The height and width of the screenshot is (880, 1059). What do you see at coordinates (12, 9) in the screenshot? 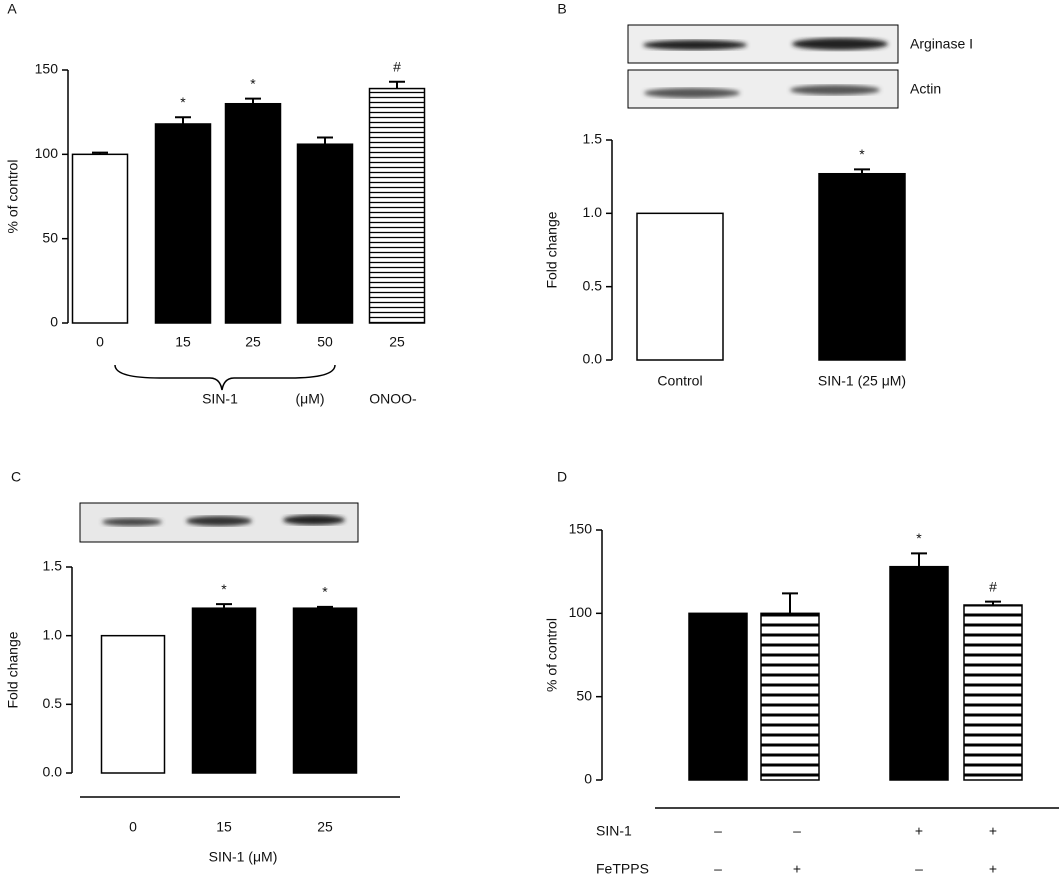
I see `panel-label: A` at bounding box center [12, 9].